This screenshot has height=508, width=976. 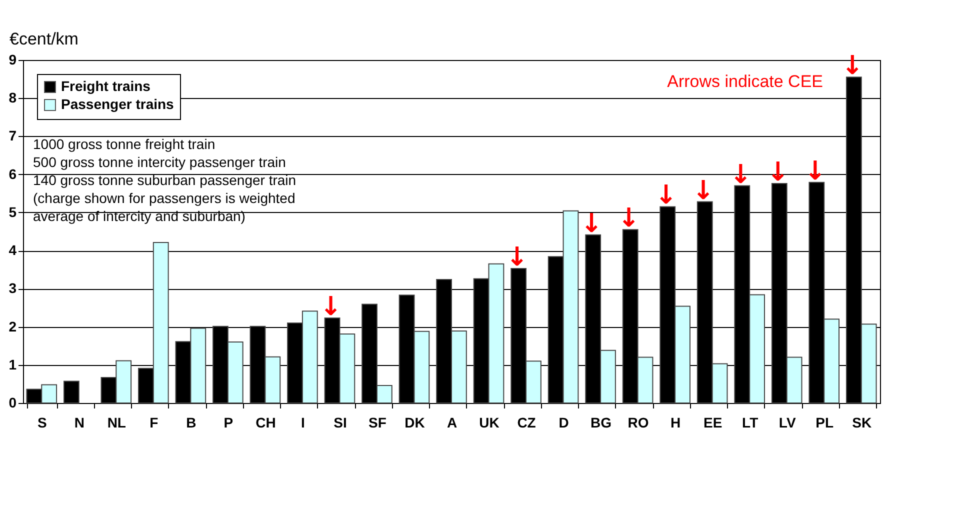 I want to click on x-tick-label: S, so click(x=42, y=422).